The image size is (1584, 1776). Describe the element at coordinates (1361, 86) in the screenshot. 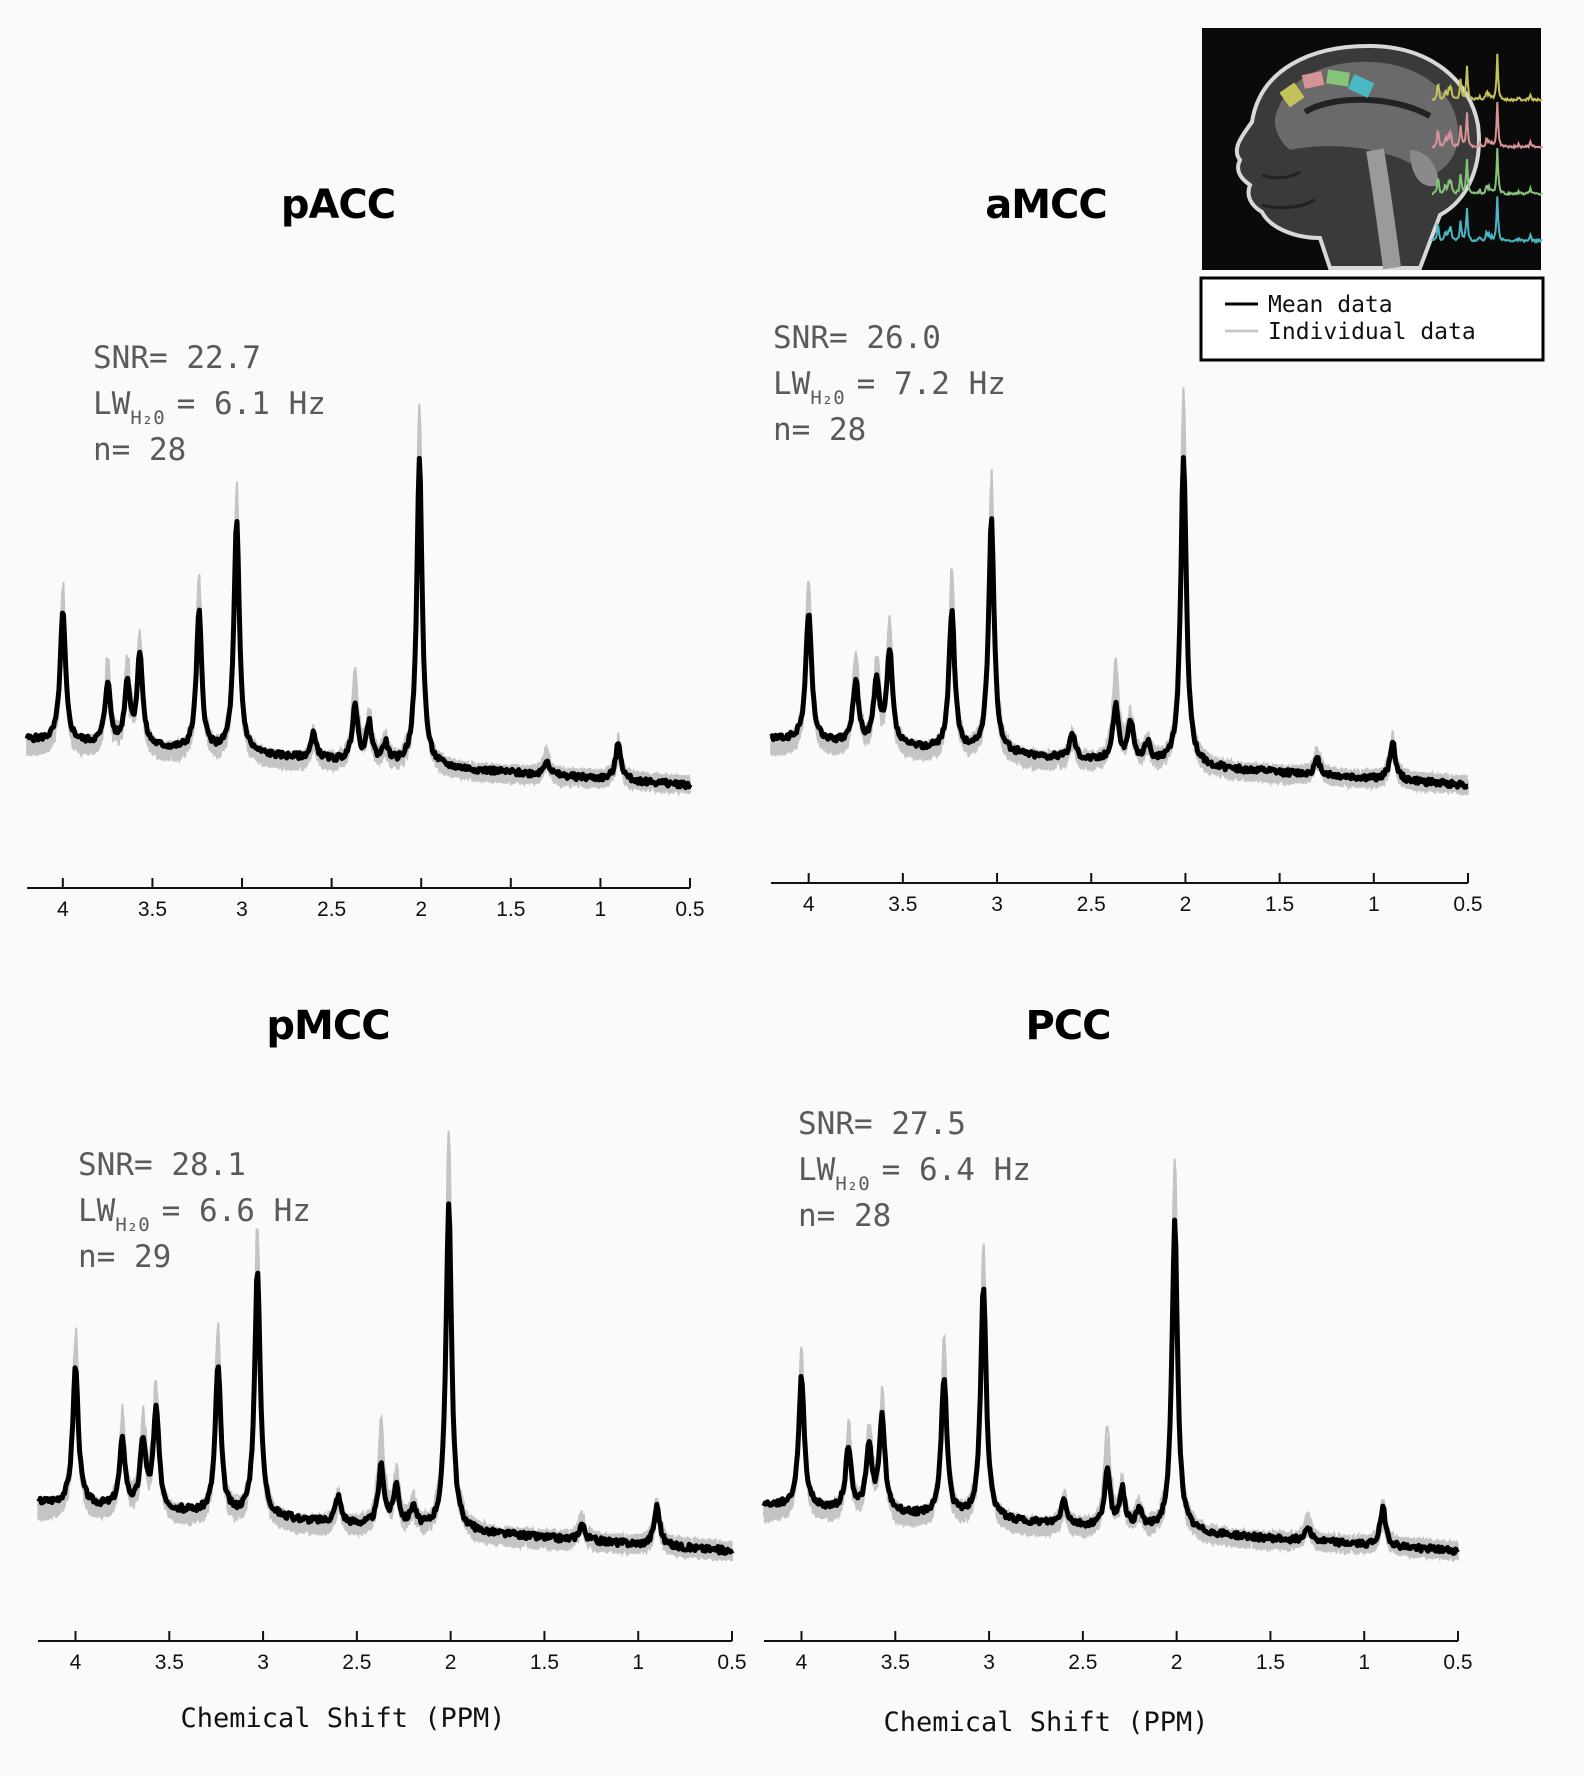

I see `region-marker-pcc` at that location.